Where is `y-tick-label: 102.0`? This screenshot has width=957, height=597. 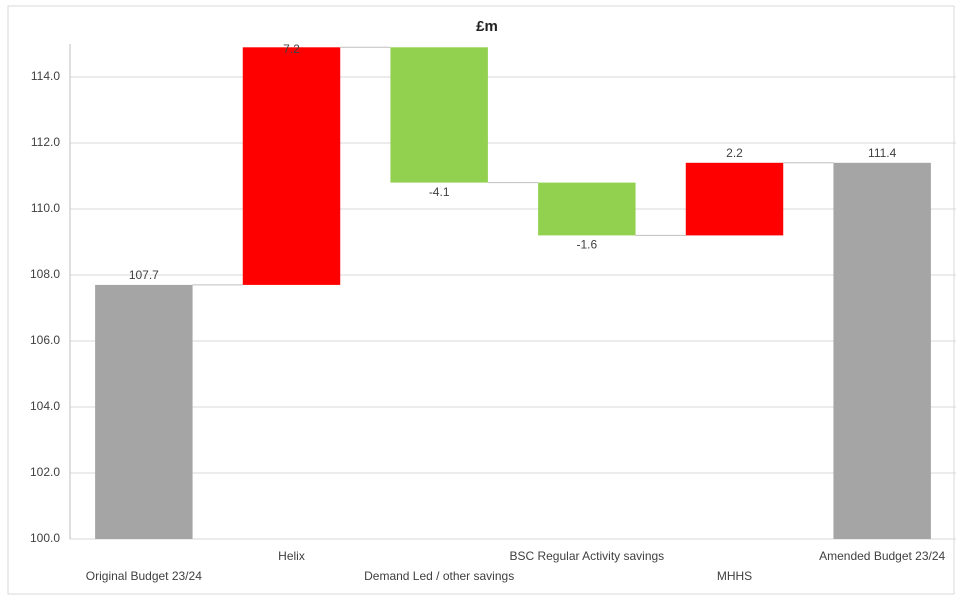 y-tick-label: 102.0 is located at coordinates (45, 472).